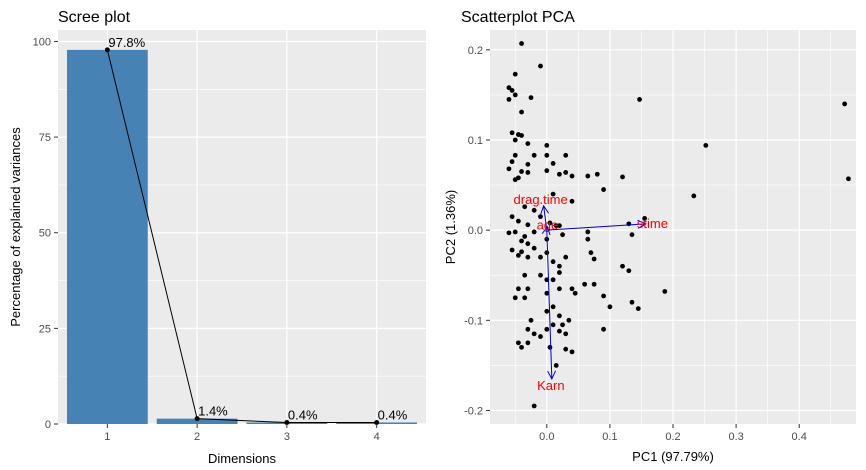 Image resolution: width=866 pixels, height=470 pixels. I want to click on scree-y-tick-label: 100, so click(42, 42).